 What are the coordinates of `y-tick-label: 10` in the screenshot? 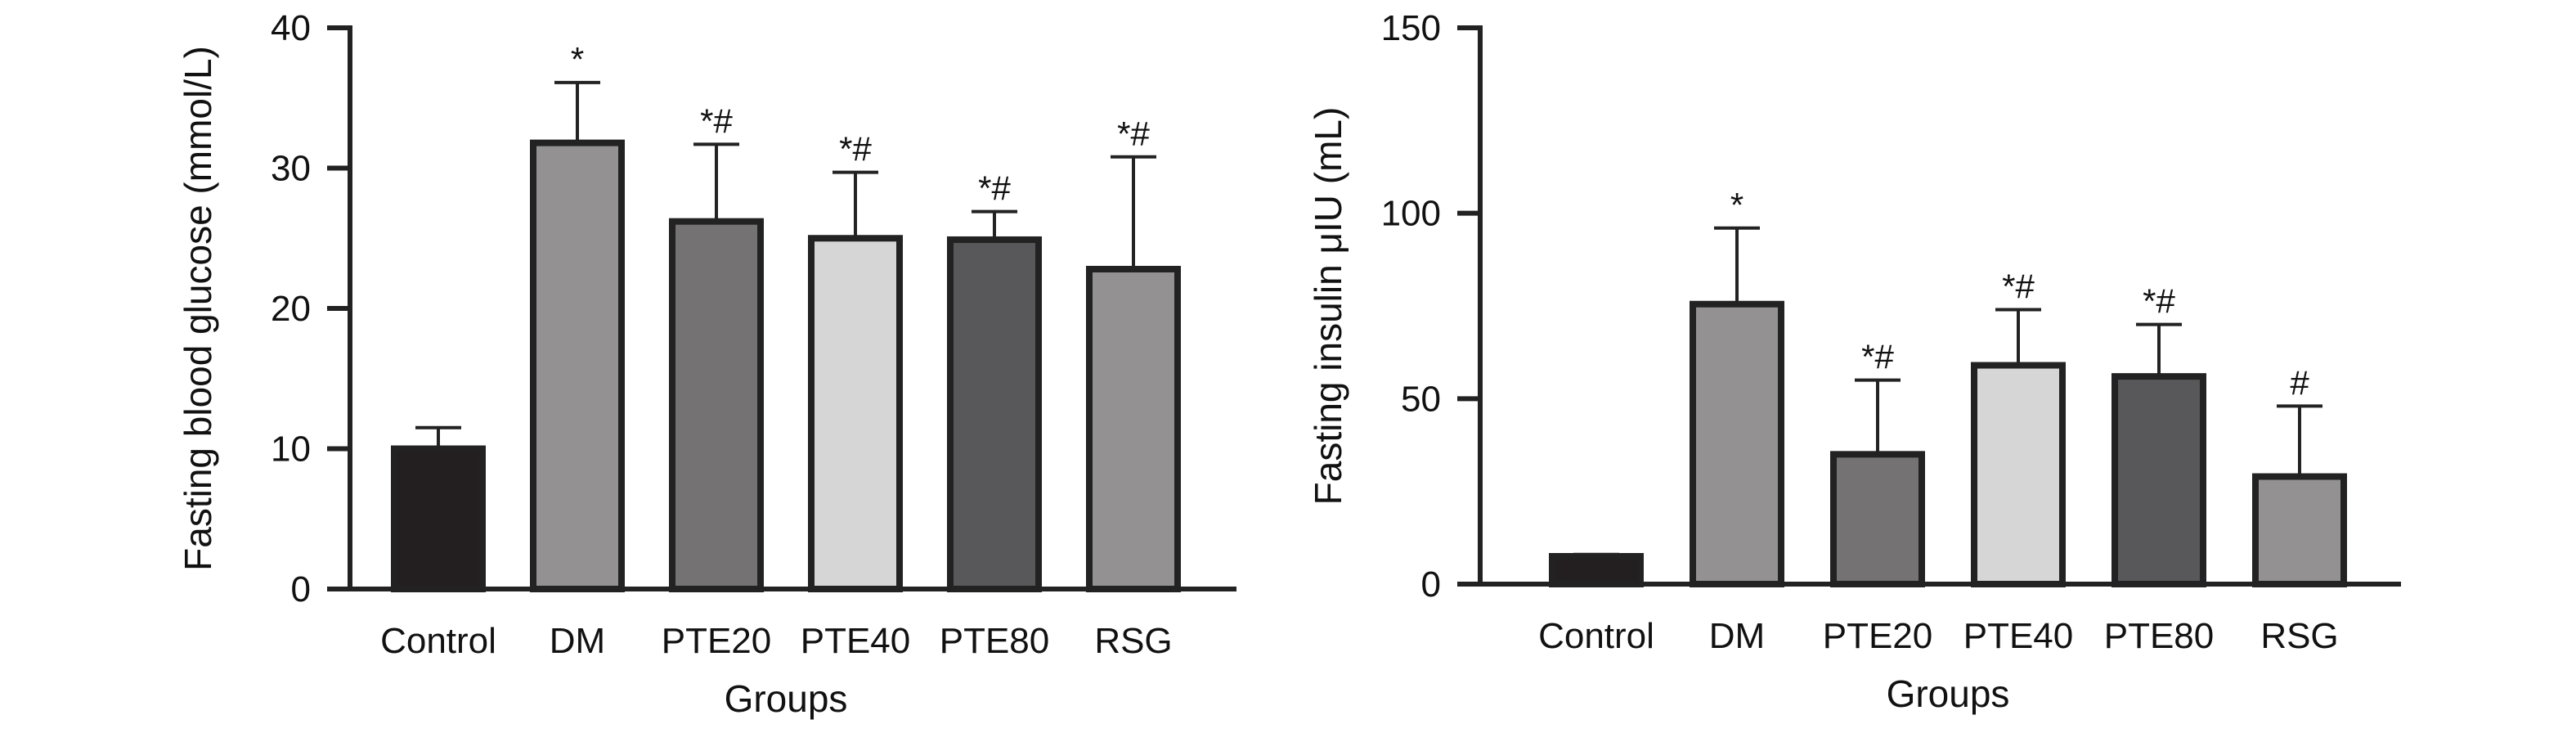 It's located at (291, 449).